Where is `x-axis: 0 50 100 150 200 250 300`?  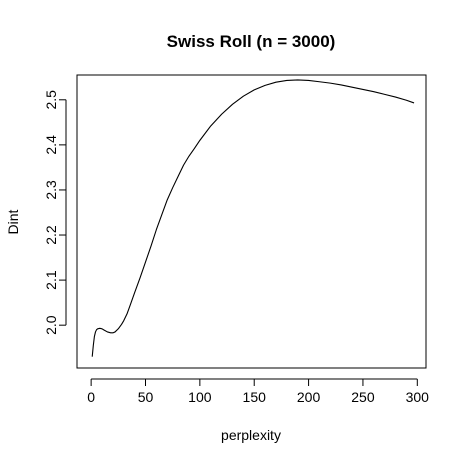 x-axis: 0 50 100 150 200 250 300 is located at coordinates (258, 391).